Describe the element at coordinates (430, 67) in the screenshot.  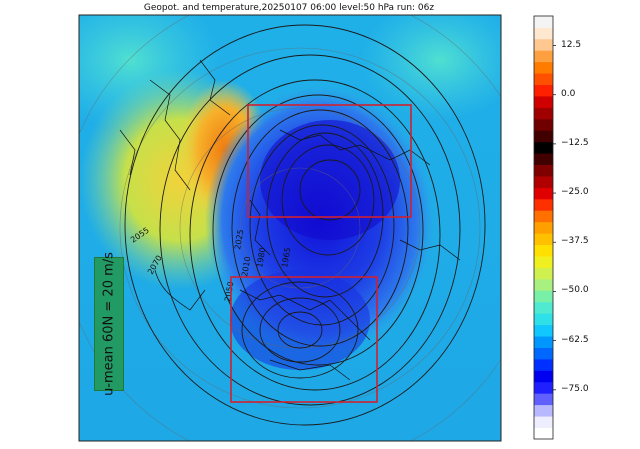
I see `cyan-region-ne` at that location.